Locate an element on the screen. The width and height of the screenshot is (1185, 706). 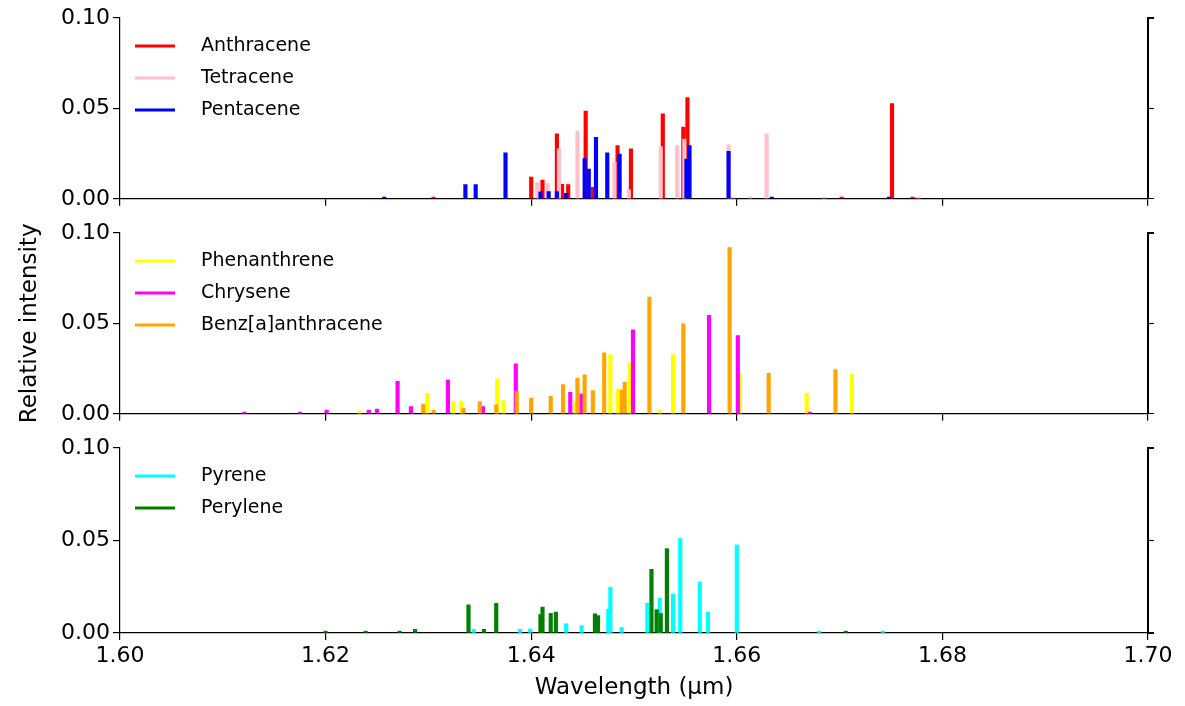
legend-label: Perylene is located at coordinates (242, 505).